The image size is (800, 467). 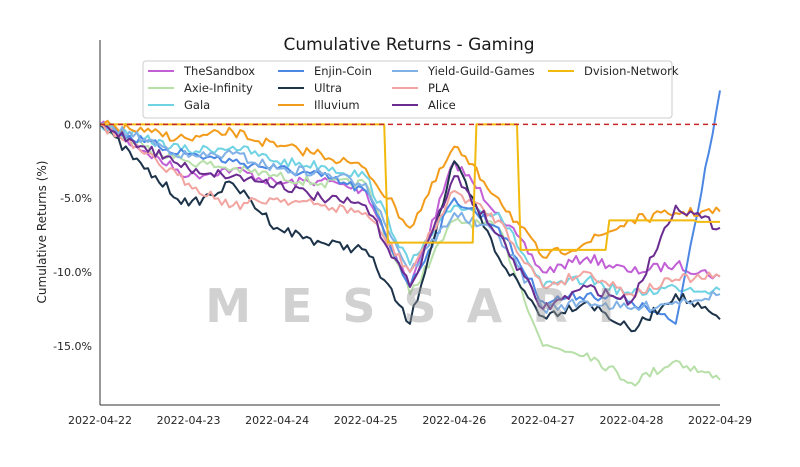 I want to click on legend-label: Dvision-Network, so click(x=631, y=71).